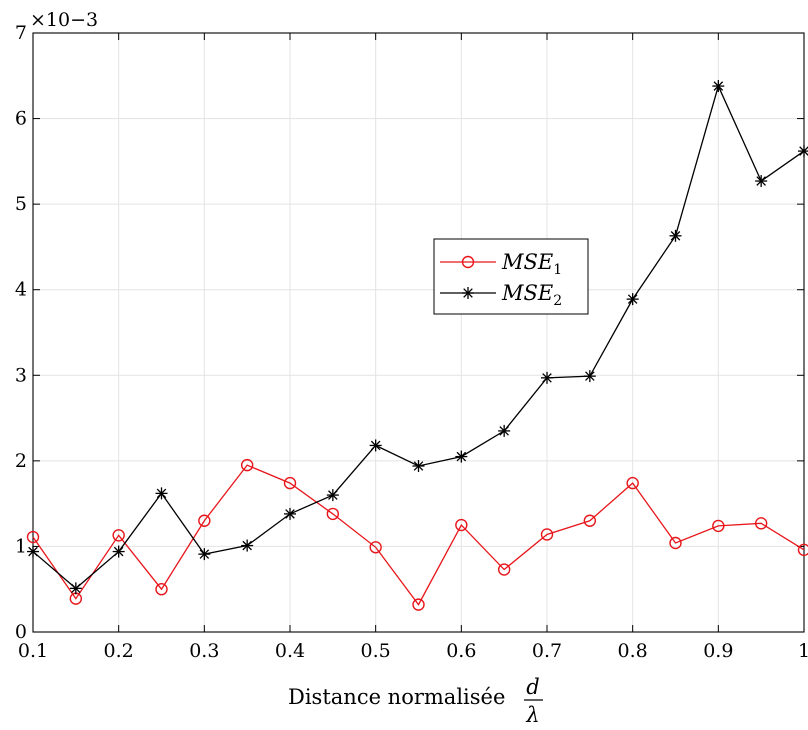 The image size is (808, 730). What do you see at coordinates (119, 651) in the screenshot?
I see `x-tick-label: 0.2` at bounding box center [119, 651].